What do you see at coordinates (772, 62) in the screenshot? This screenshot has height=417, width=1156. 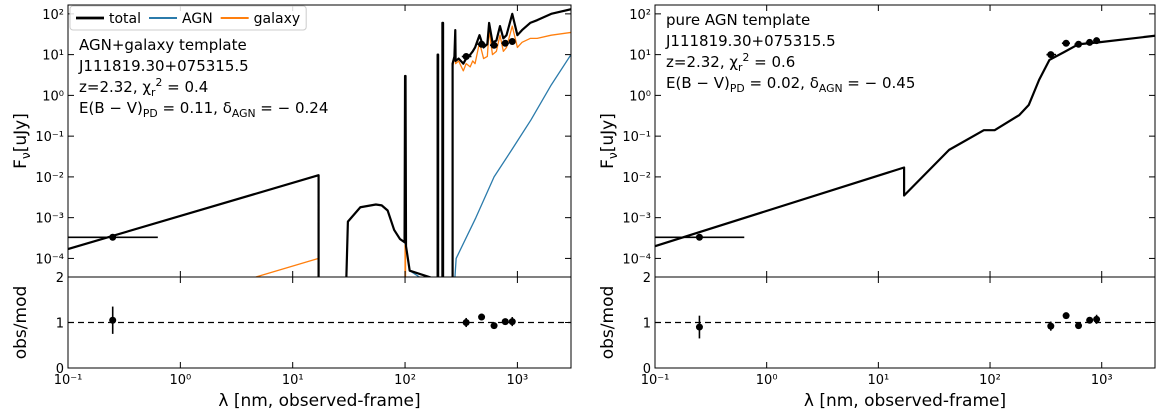 I see `annotation-part: = 0.6` at bounding box center [772, 62].